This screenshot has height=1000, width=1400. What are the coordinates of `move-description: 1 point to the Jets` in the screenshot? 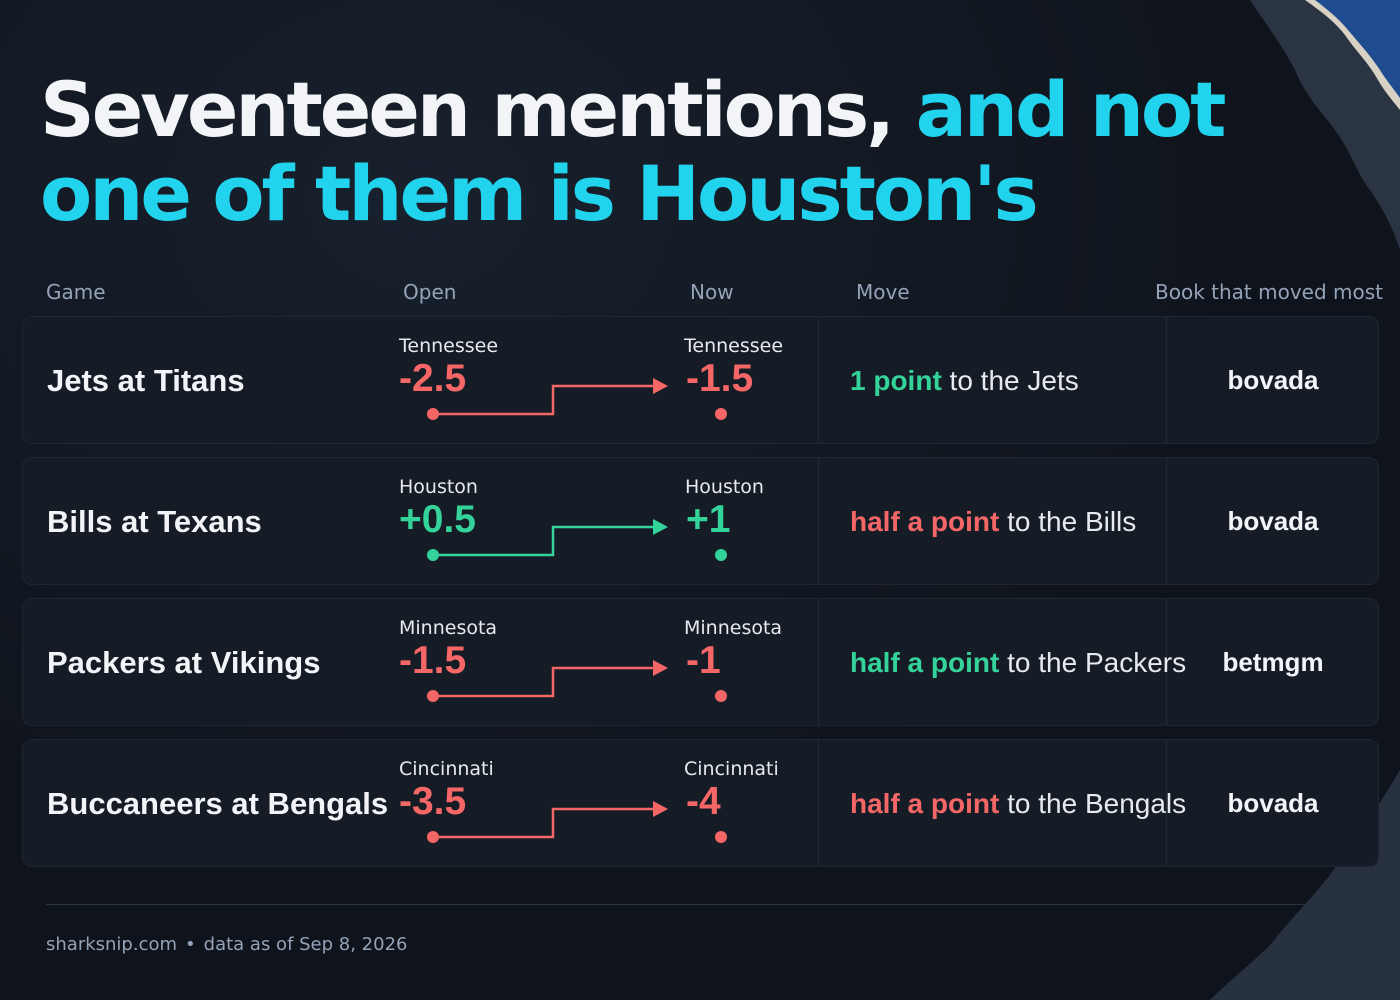 It's located at (964, 381).